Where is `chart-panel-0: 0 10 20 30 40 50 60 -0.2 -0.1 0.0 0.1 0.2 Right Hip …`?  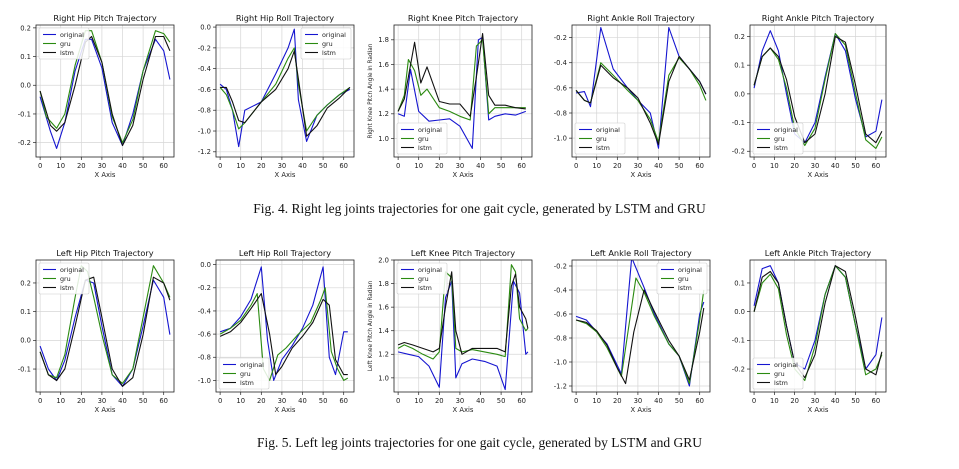 chart-panel-0: 0 10 20 30 40 50 60 -0.2 -0.1 0.0 0.1 0.2 Right Hip … is located at coordinates (96, 96).